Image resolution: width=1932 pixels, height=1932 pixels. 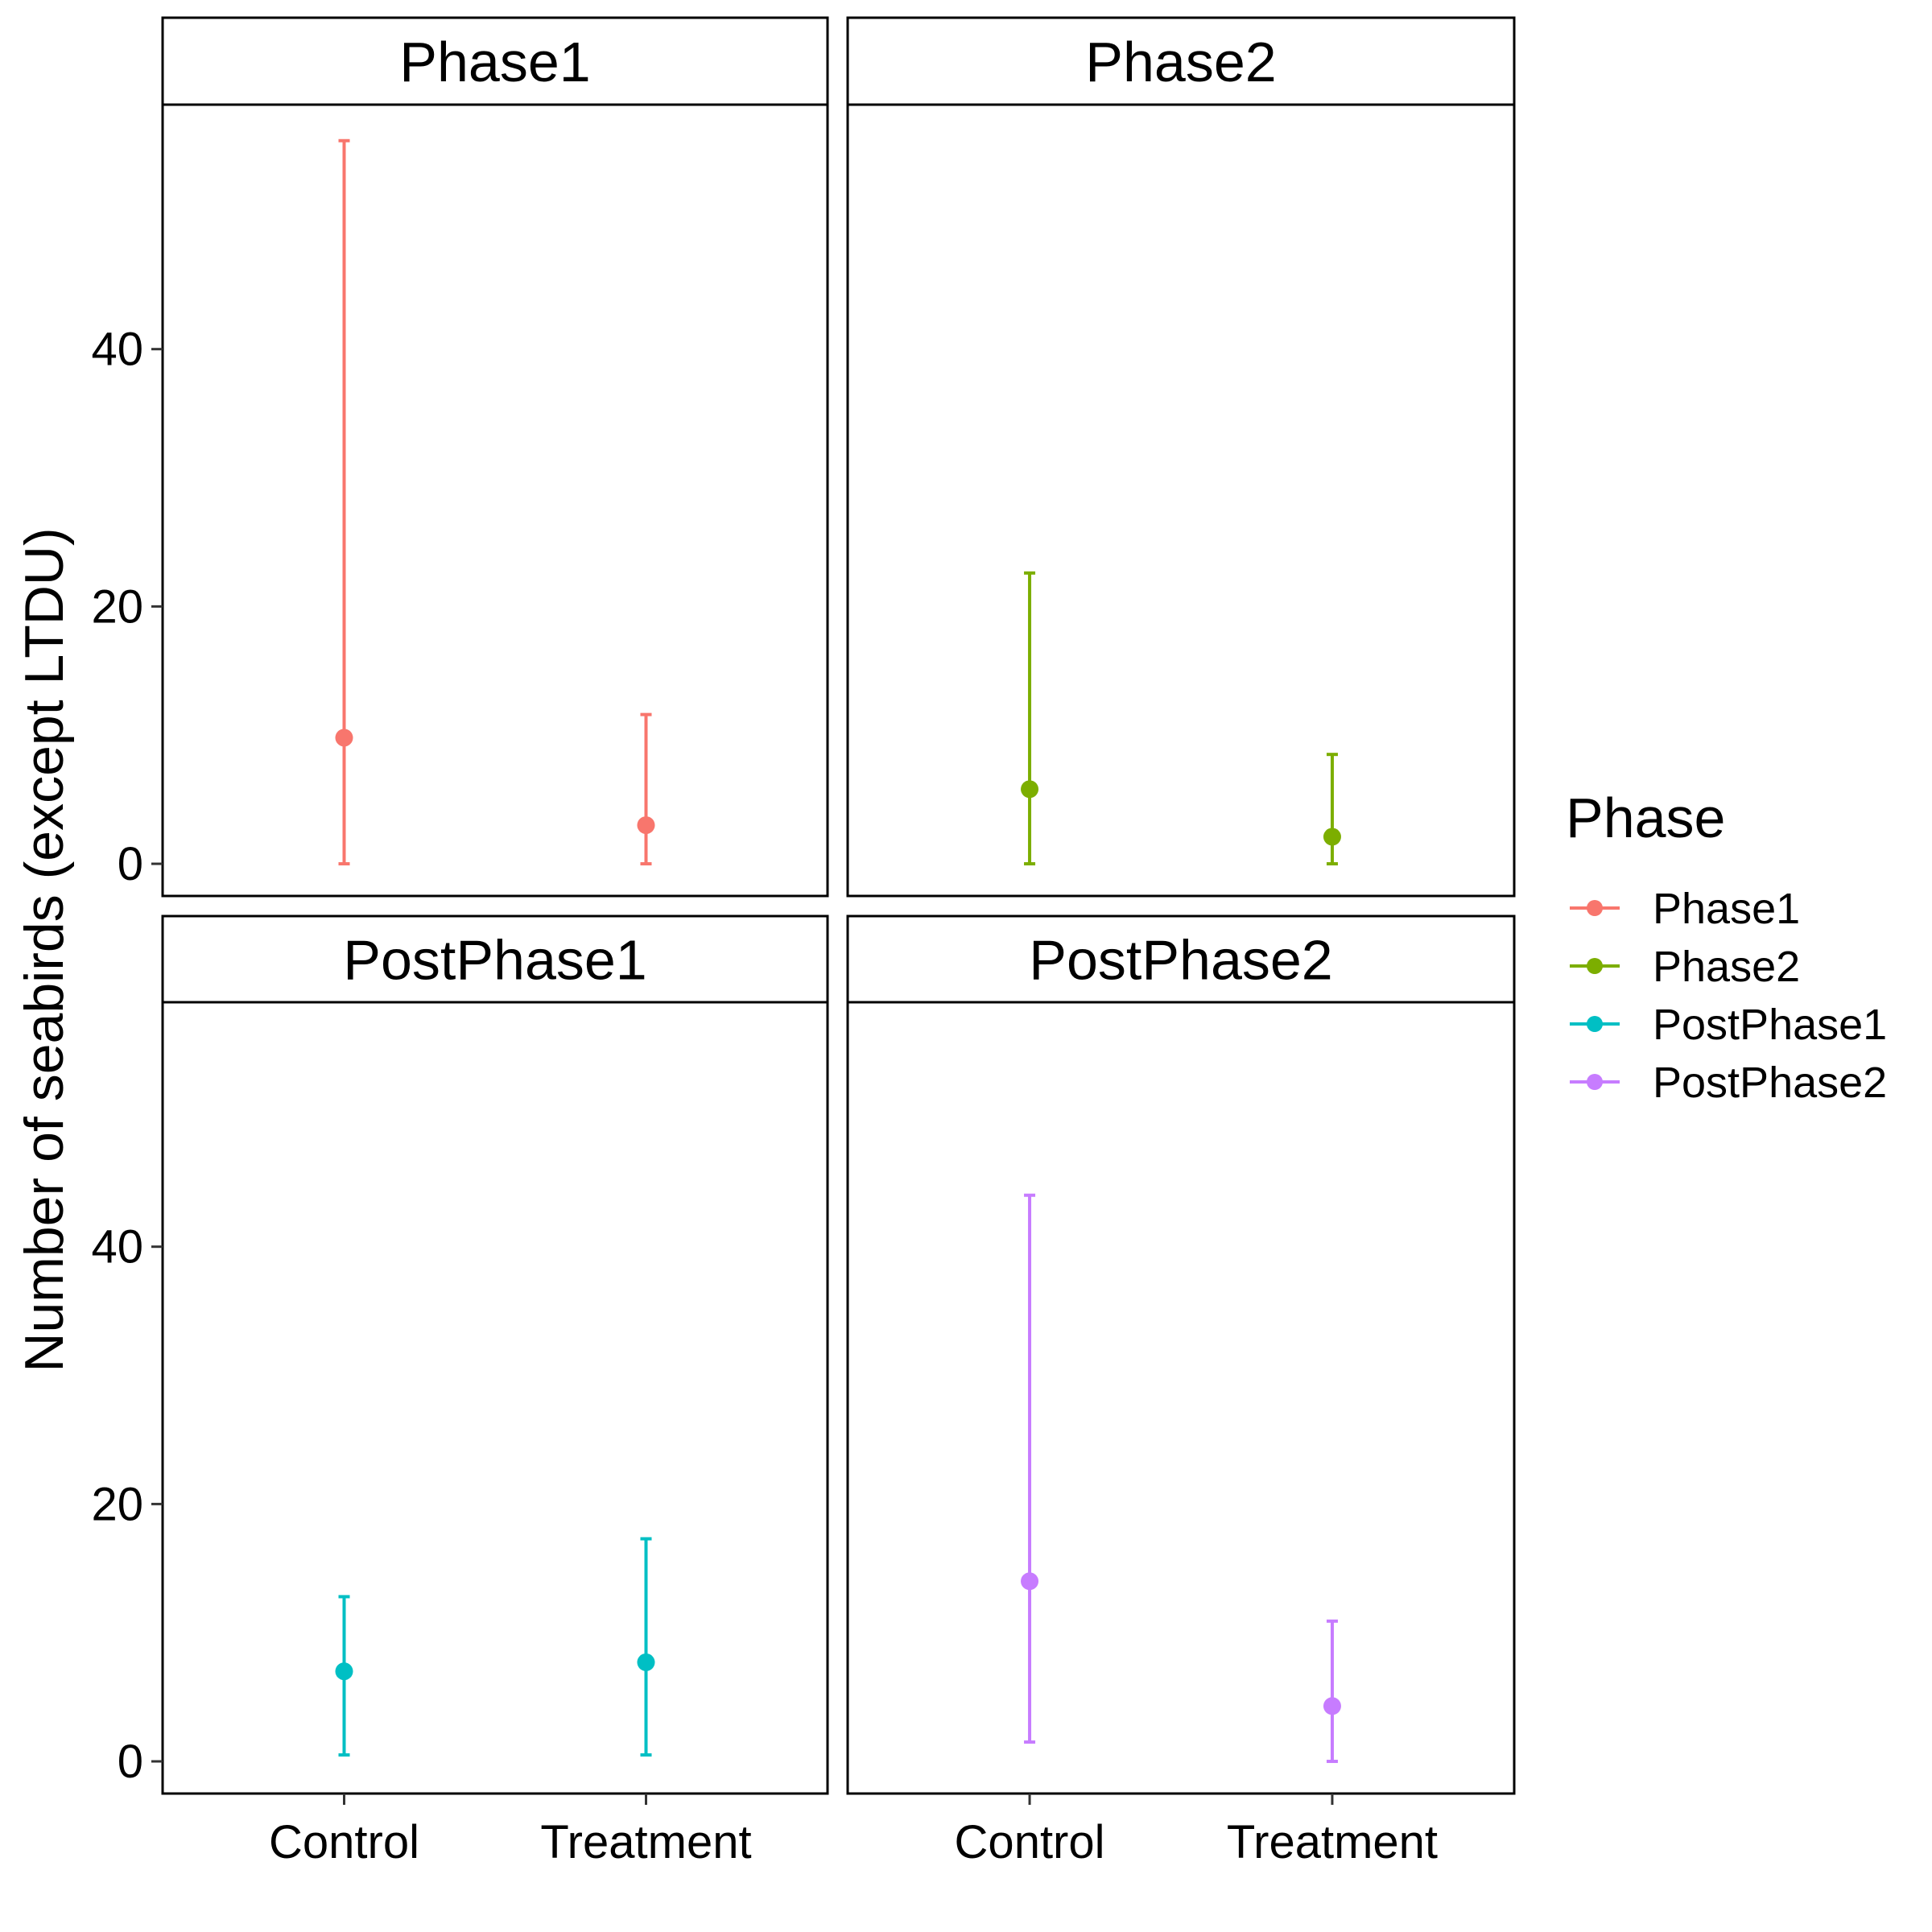 What do you see at coordinates (1726, 909) in the screenshot?
I see `legend-label: Phase1` at bounding box center [1726, 909].